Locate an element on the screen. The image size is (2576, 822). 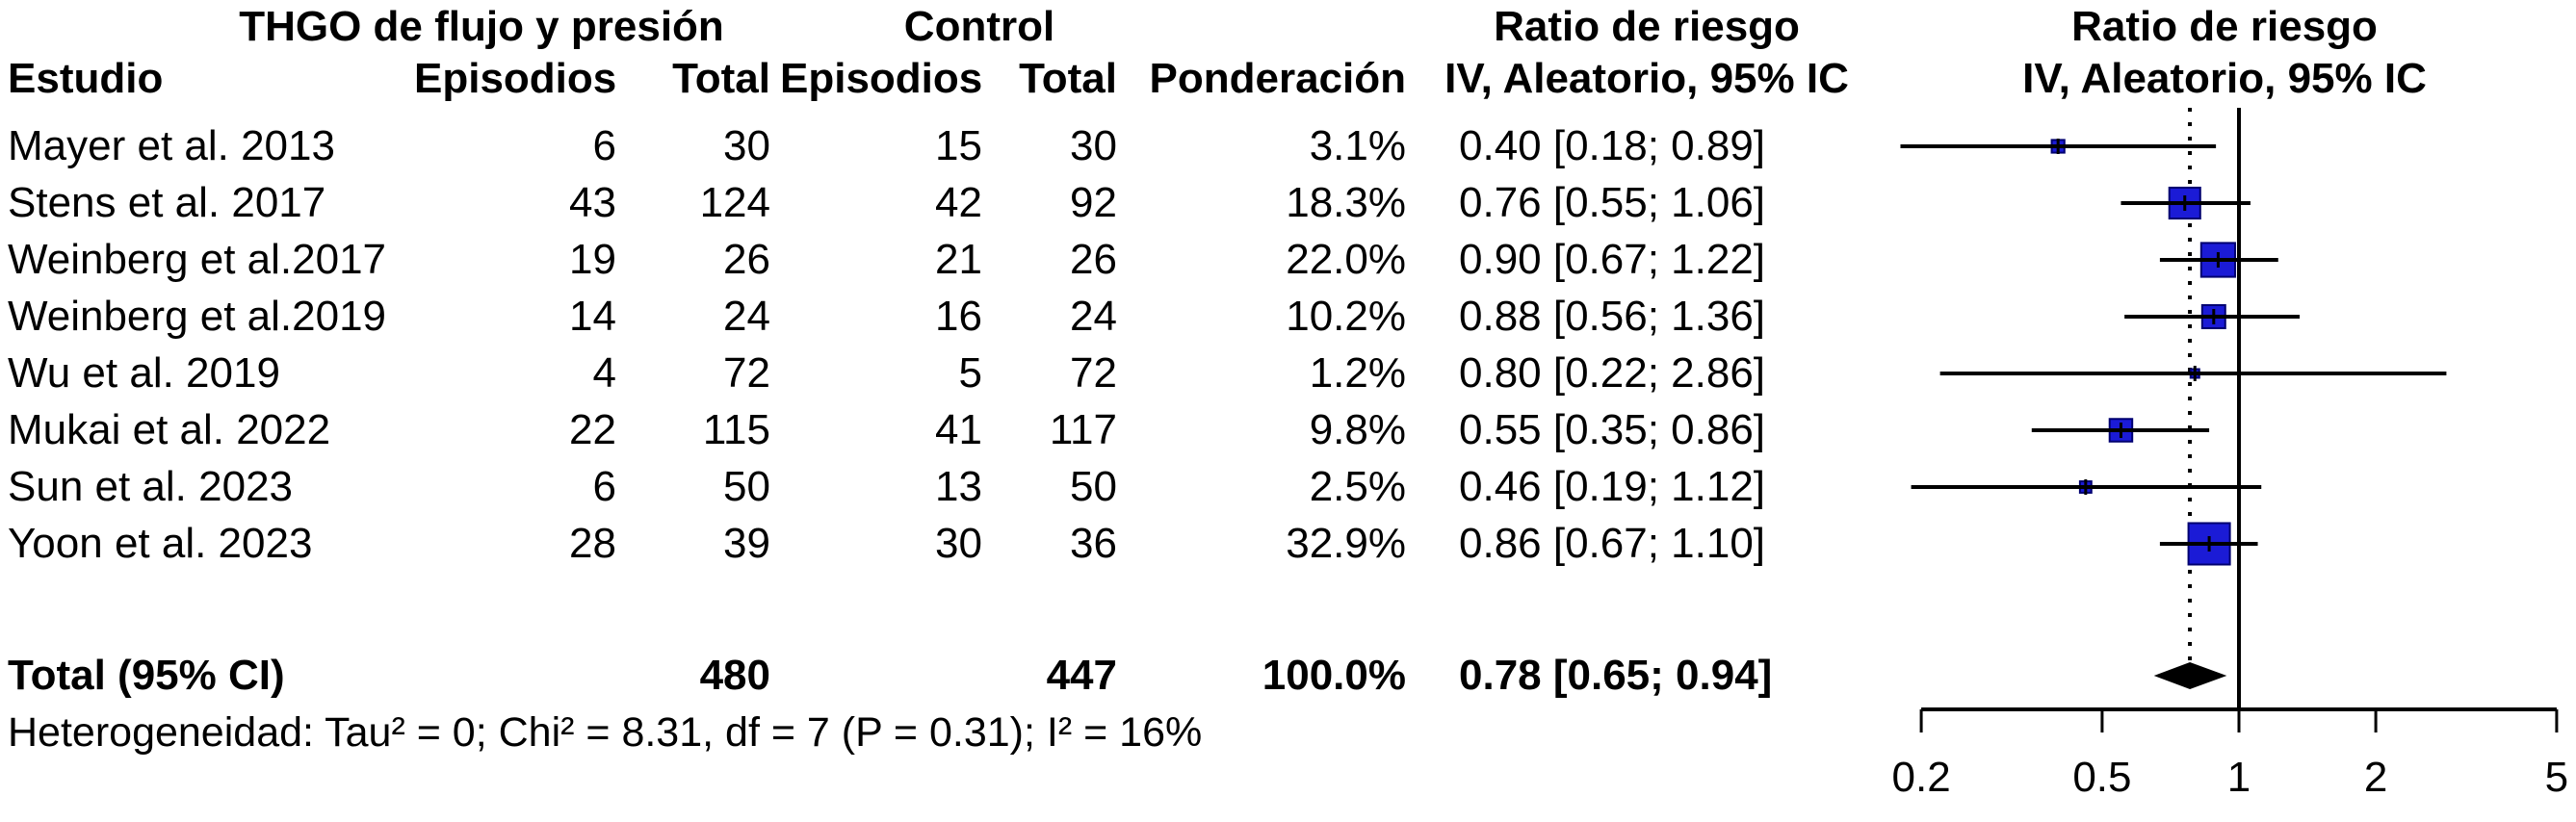
ctl-total-cell: 30 is located at coordinates (1093, 145).